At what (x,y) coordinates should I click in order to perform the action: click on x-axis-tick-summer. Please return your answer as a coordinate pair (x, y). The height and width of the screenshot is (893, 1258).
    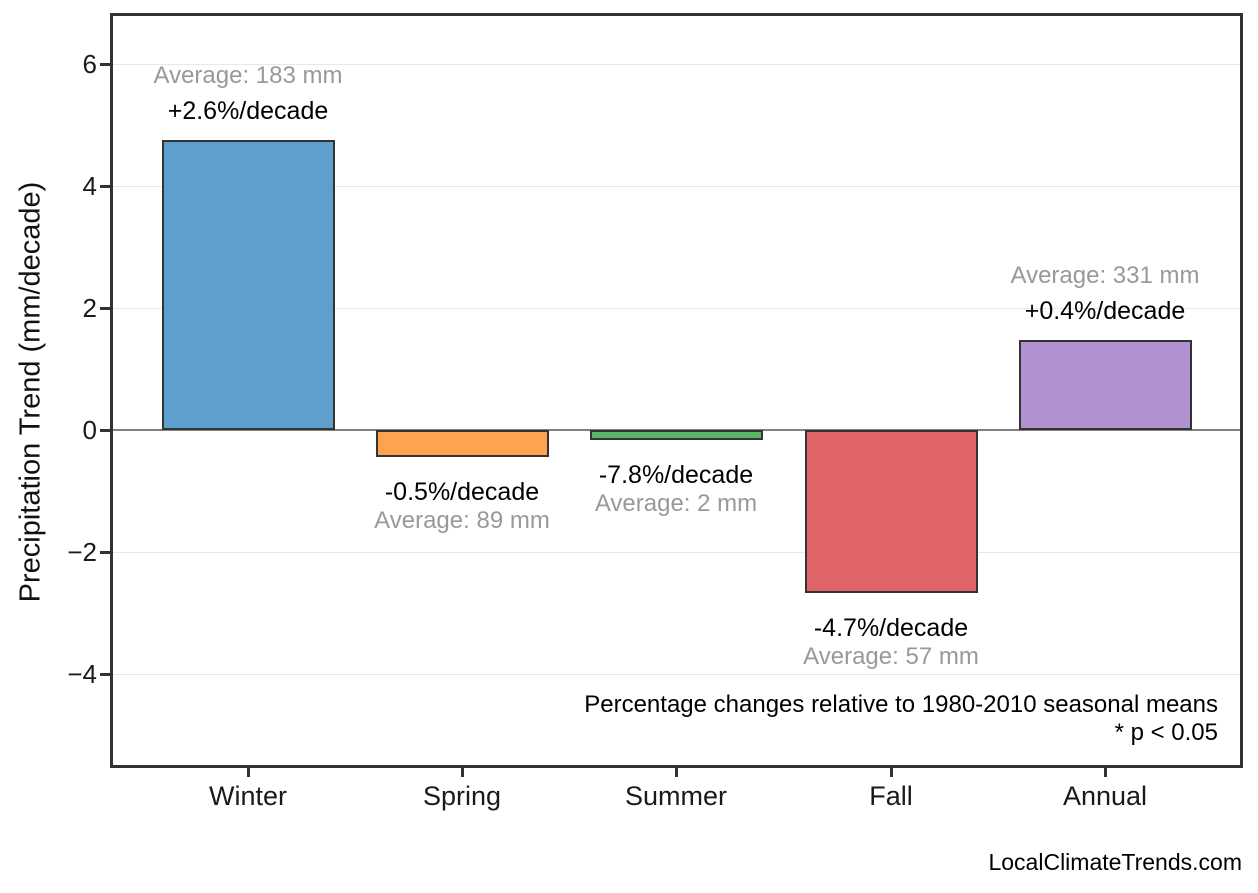
    Looking at the image, I should click on (676, 772).